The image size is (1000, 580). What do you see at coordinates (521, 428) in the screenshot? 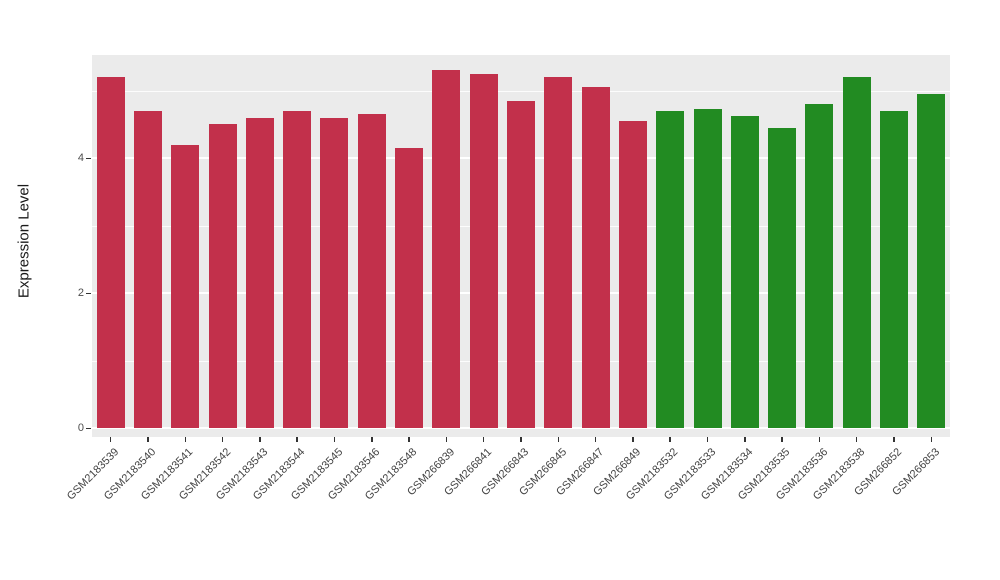
I see `major-gridline` at bounding box center [521, 428].